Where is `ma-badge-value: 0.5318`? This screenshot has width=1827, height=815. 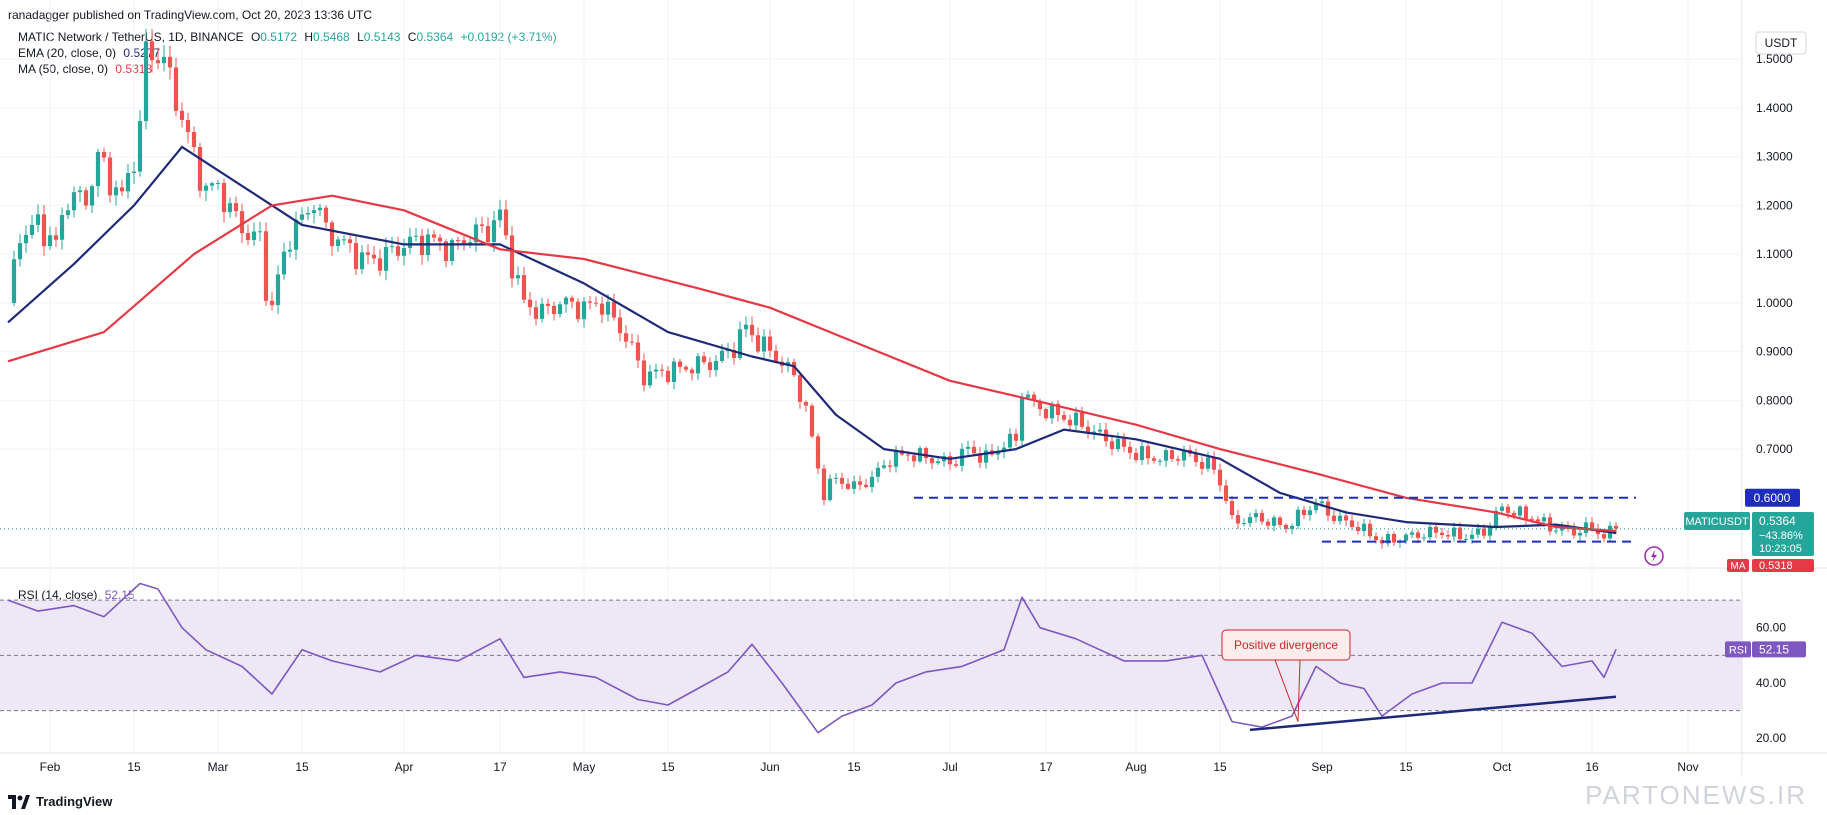
ma-badge-value: 0.5318 is located at coordinates (1776, 566).